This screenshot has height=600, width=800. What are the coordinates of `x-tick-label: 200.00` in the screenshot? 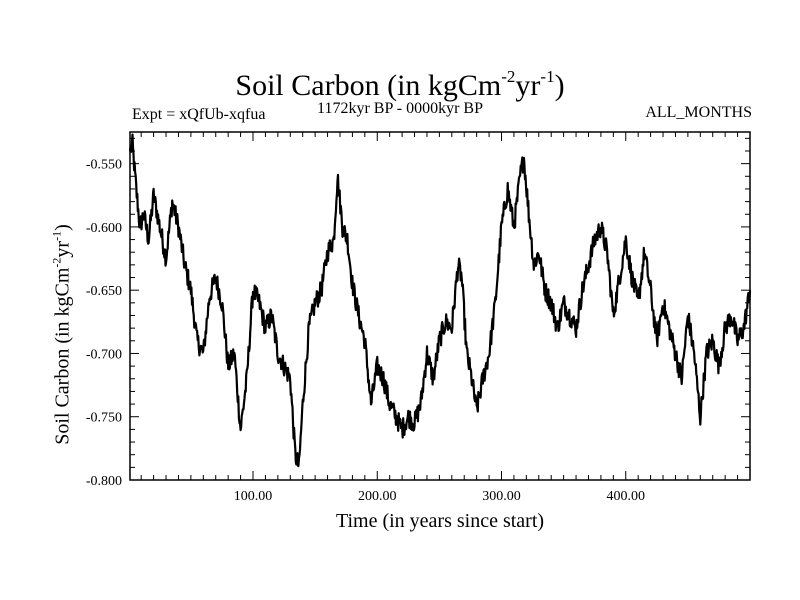 It's located at (377, 496).